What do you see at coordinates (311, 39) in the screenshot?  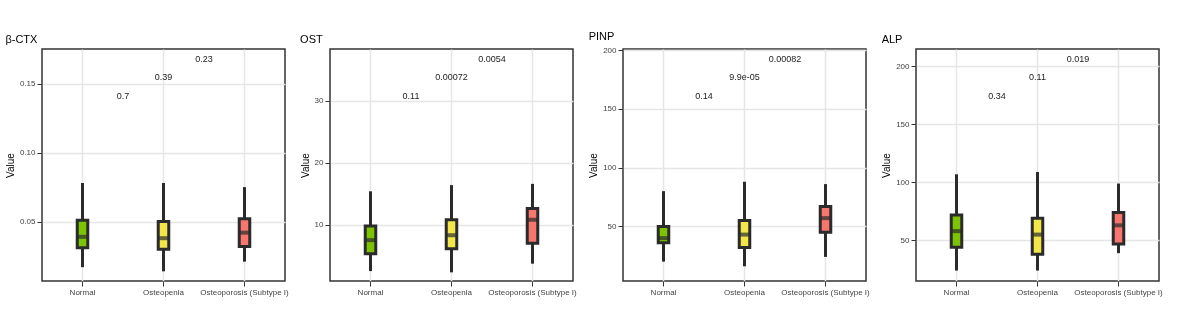 I see `chart-title: OST` at bounding box center [311, 39].